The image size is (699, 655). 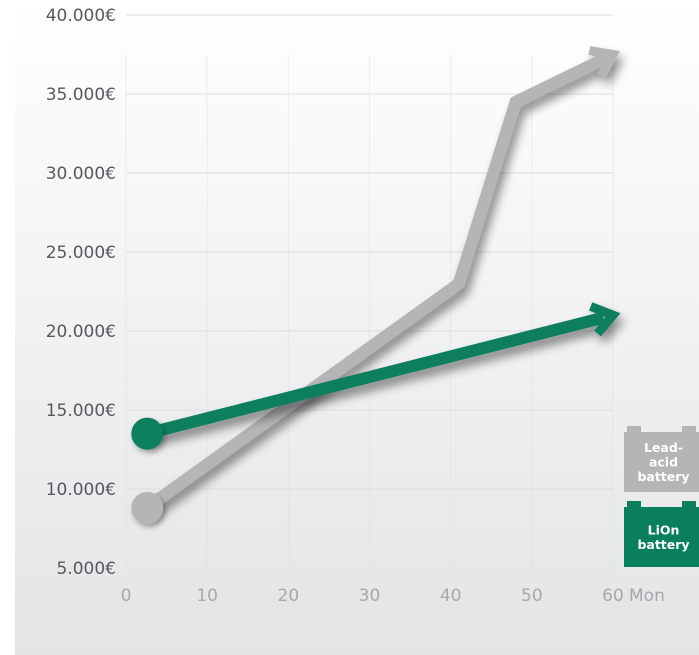 What do you see at coordinates (81, 332) in the screenshot?
I see `y-tick-label: 20.000€` at bounding box center [81, 332].